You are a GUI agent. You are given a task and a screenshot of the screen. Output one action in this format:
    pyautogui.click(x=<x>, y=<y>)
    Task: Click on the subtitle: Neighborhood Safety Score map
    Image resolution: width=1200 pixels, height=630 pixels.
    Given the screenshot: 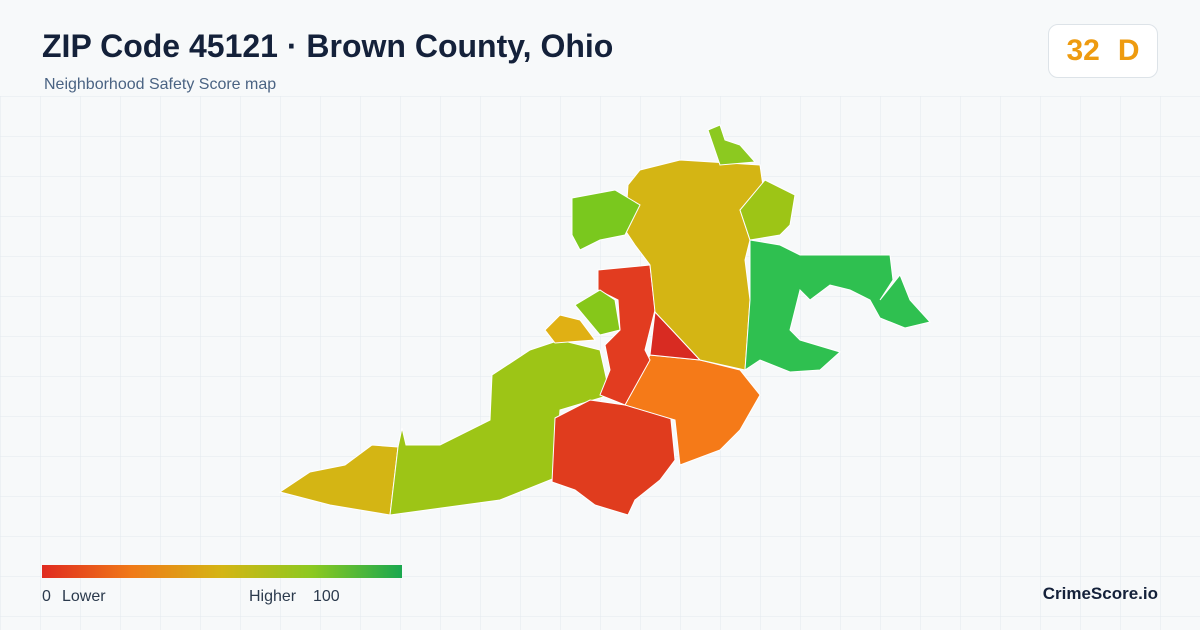 What is the action you would take?
    pyautogui.click(x=160, y=84)
    